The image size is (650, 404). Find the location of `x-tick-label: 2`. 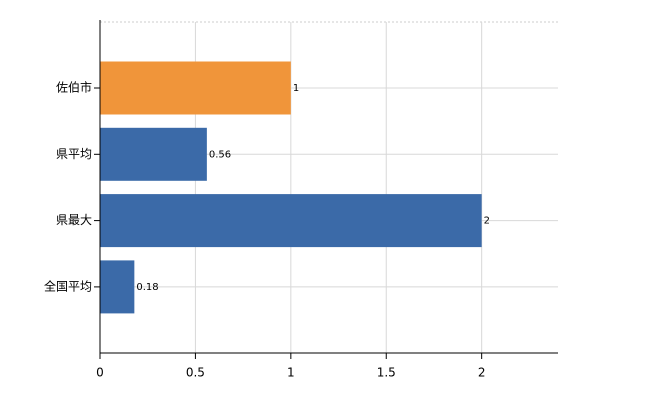

x-tick-label: 2 is located at coordinates (482, 373).